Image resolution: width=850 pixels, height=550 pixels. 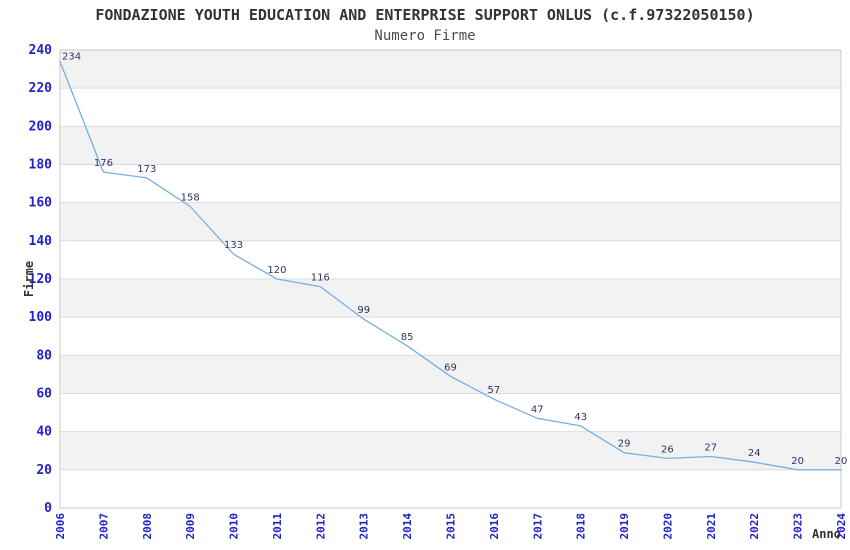 I want to click on y-tick-label: 40, so click(x=44, y=432).